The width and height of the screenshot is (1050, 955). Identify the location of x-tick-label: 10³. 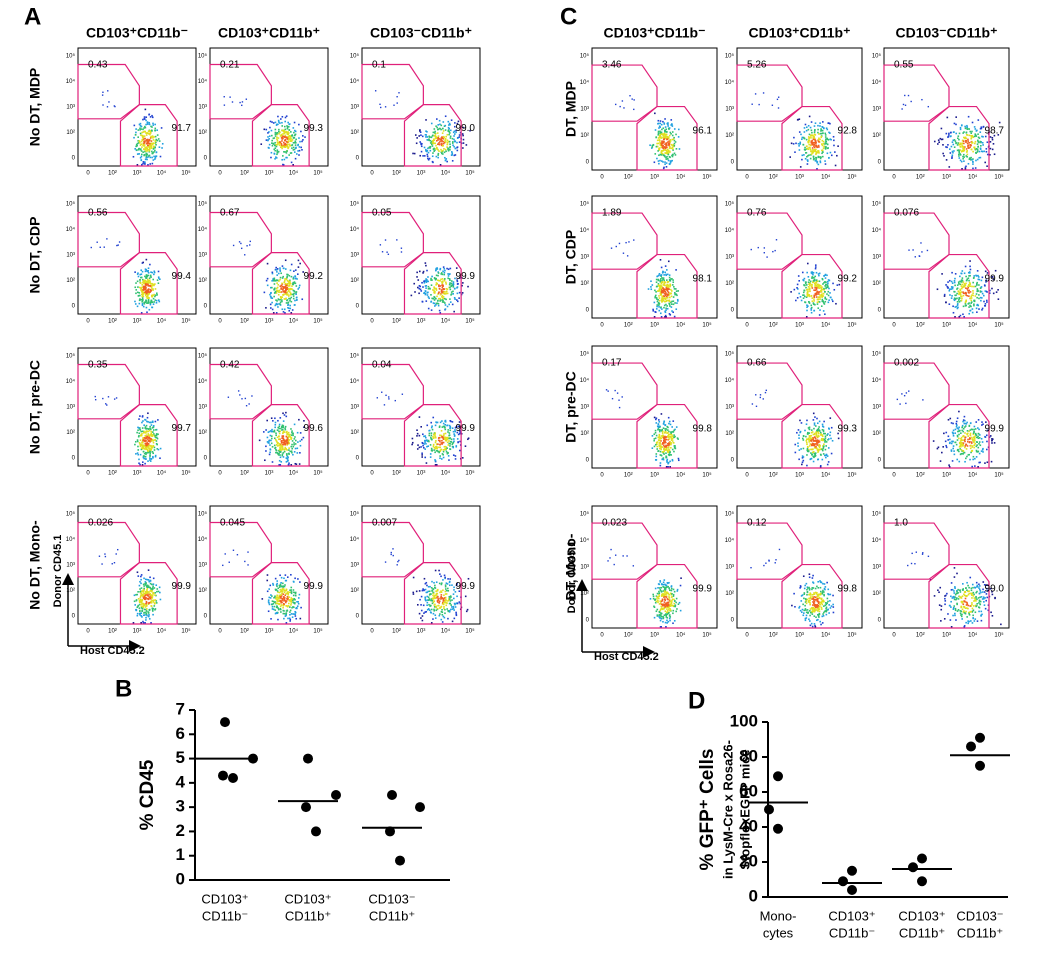
(269, 632).